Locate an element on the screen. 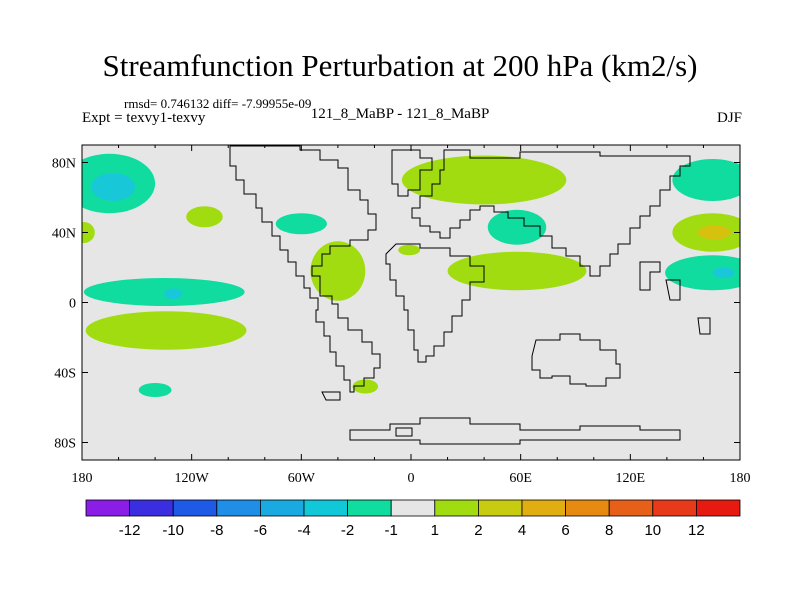 This screenshot has height=600, width=800. y-tick-label-2: 0 is located at coordinates (72, 304).